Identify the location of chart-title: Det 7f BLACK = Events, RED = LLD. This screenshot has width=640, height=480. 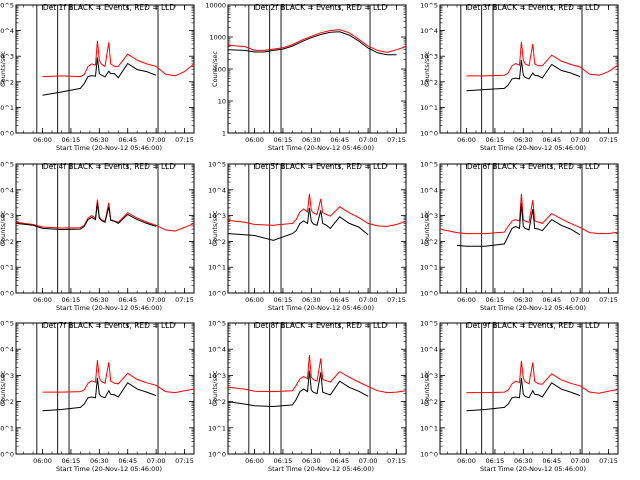
(109, 325).